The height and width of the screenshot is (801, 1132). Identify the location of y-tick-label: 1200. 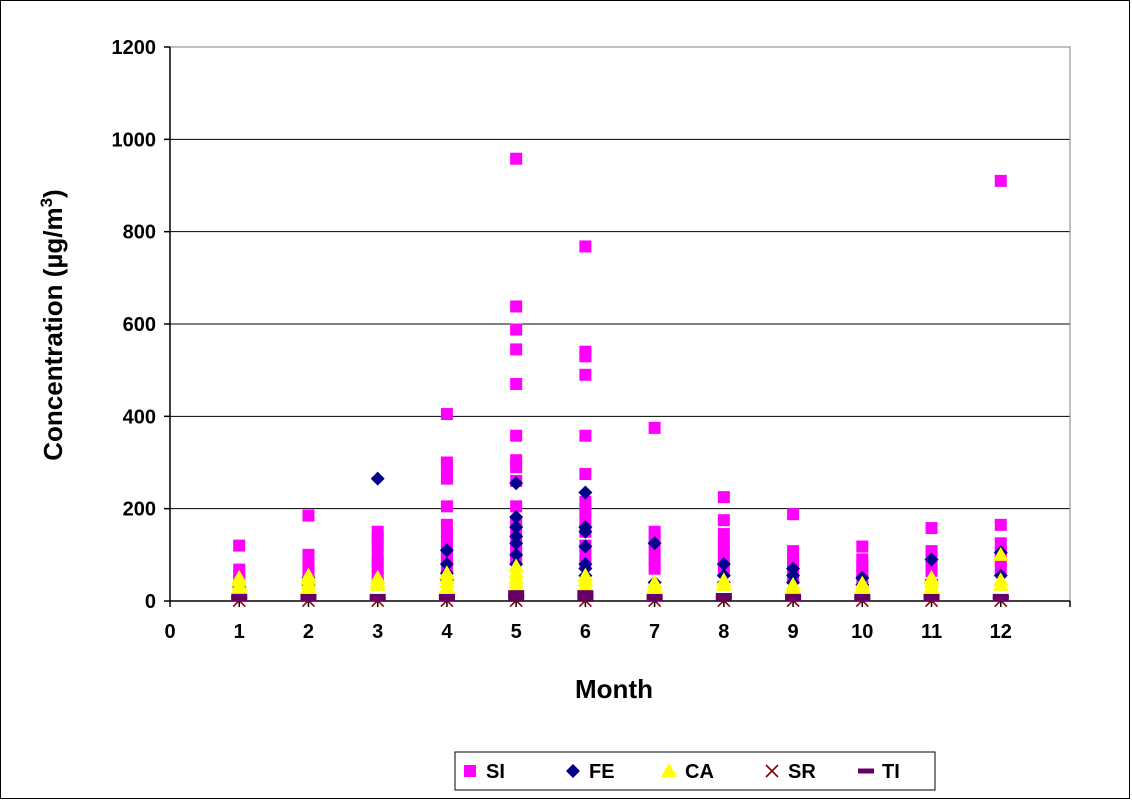
(134, 48).